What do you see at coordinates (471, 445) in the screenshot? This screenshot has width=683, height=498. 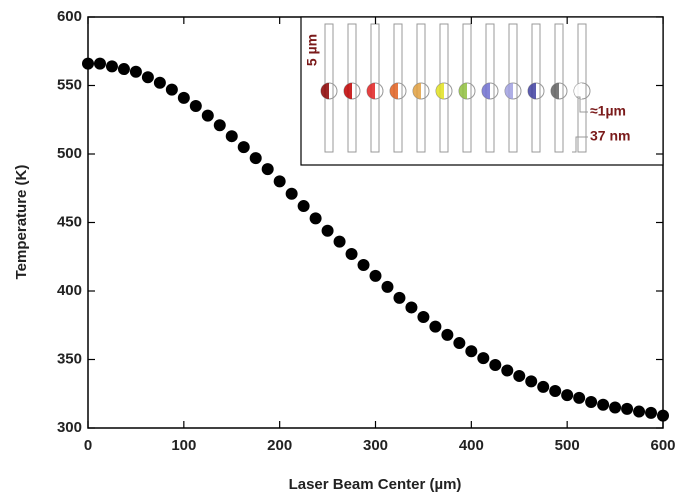 I see `x-tick-label: 400` at bounding box center [471, 445].